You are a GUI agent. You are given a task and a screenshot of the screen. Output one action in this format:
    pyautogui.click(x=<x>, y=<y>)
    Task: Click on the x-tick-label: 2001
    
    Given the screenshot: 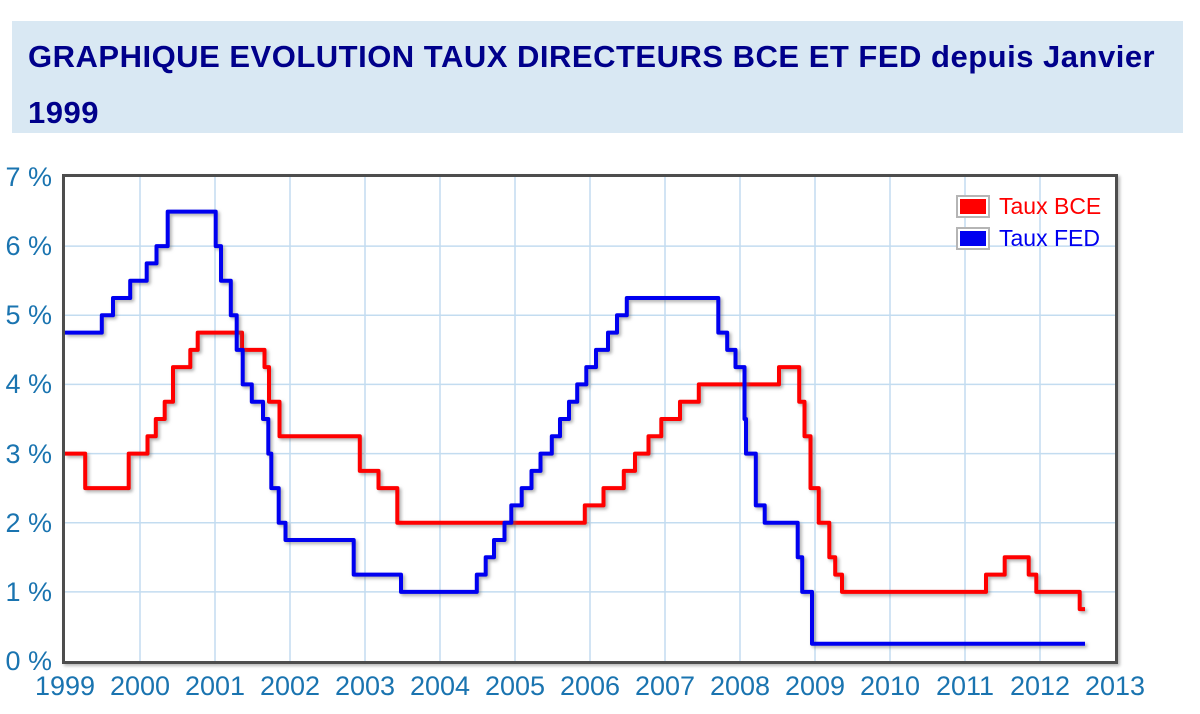 What is the action you would take?
    pyautogui.click(x=215, y=686)
    